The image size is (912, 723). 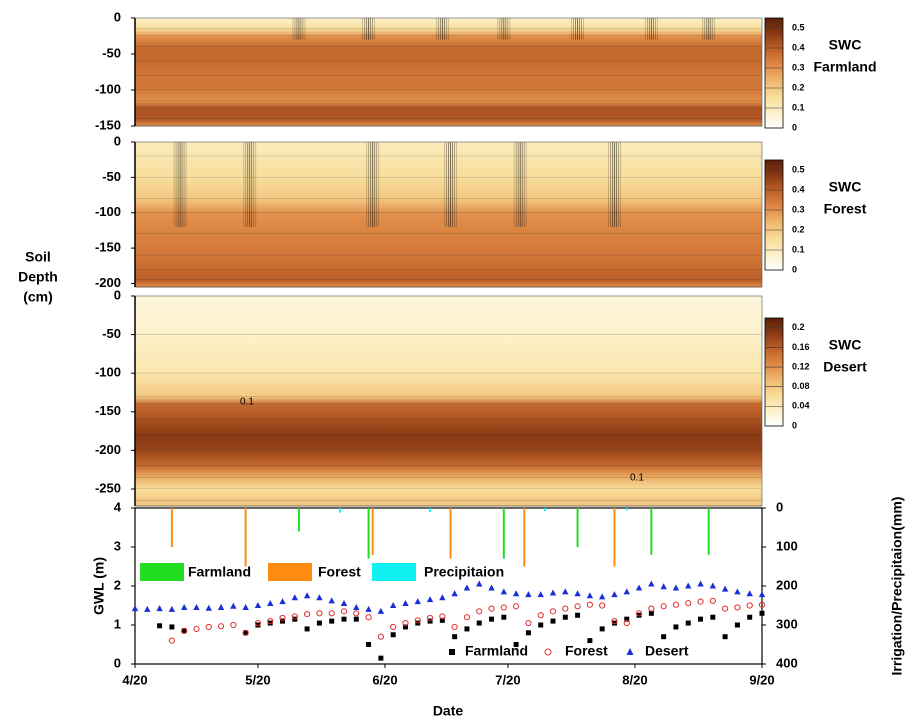 I want to click on colorbar-title: Desert, so click(x=845, y=367).